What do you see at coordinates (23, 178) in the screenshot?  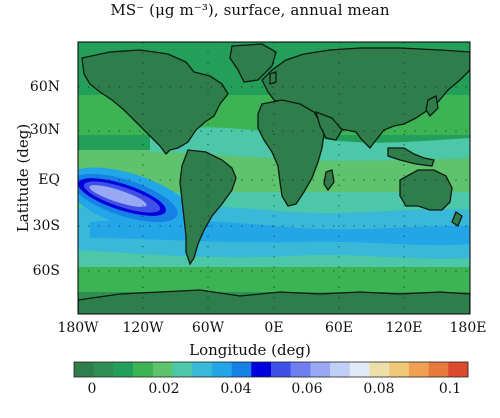 I see `y-axis-label: Latitude (deg)` at bounding box center [23, 178].